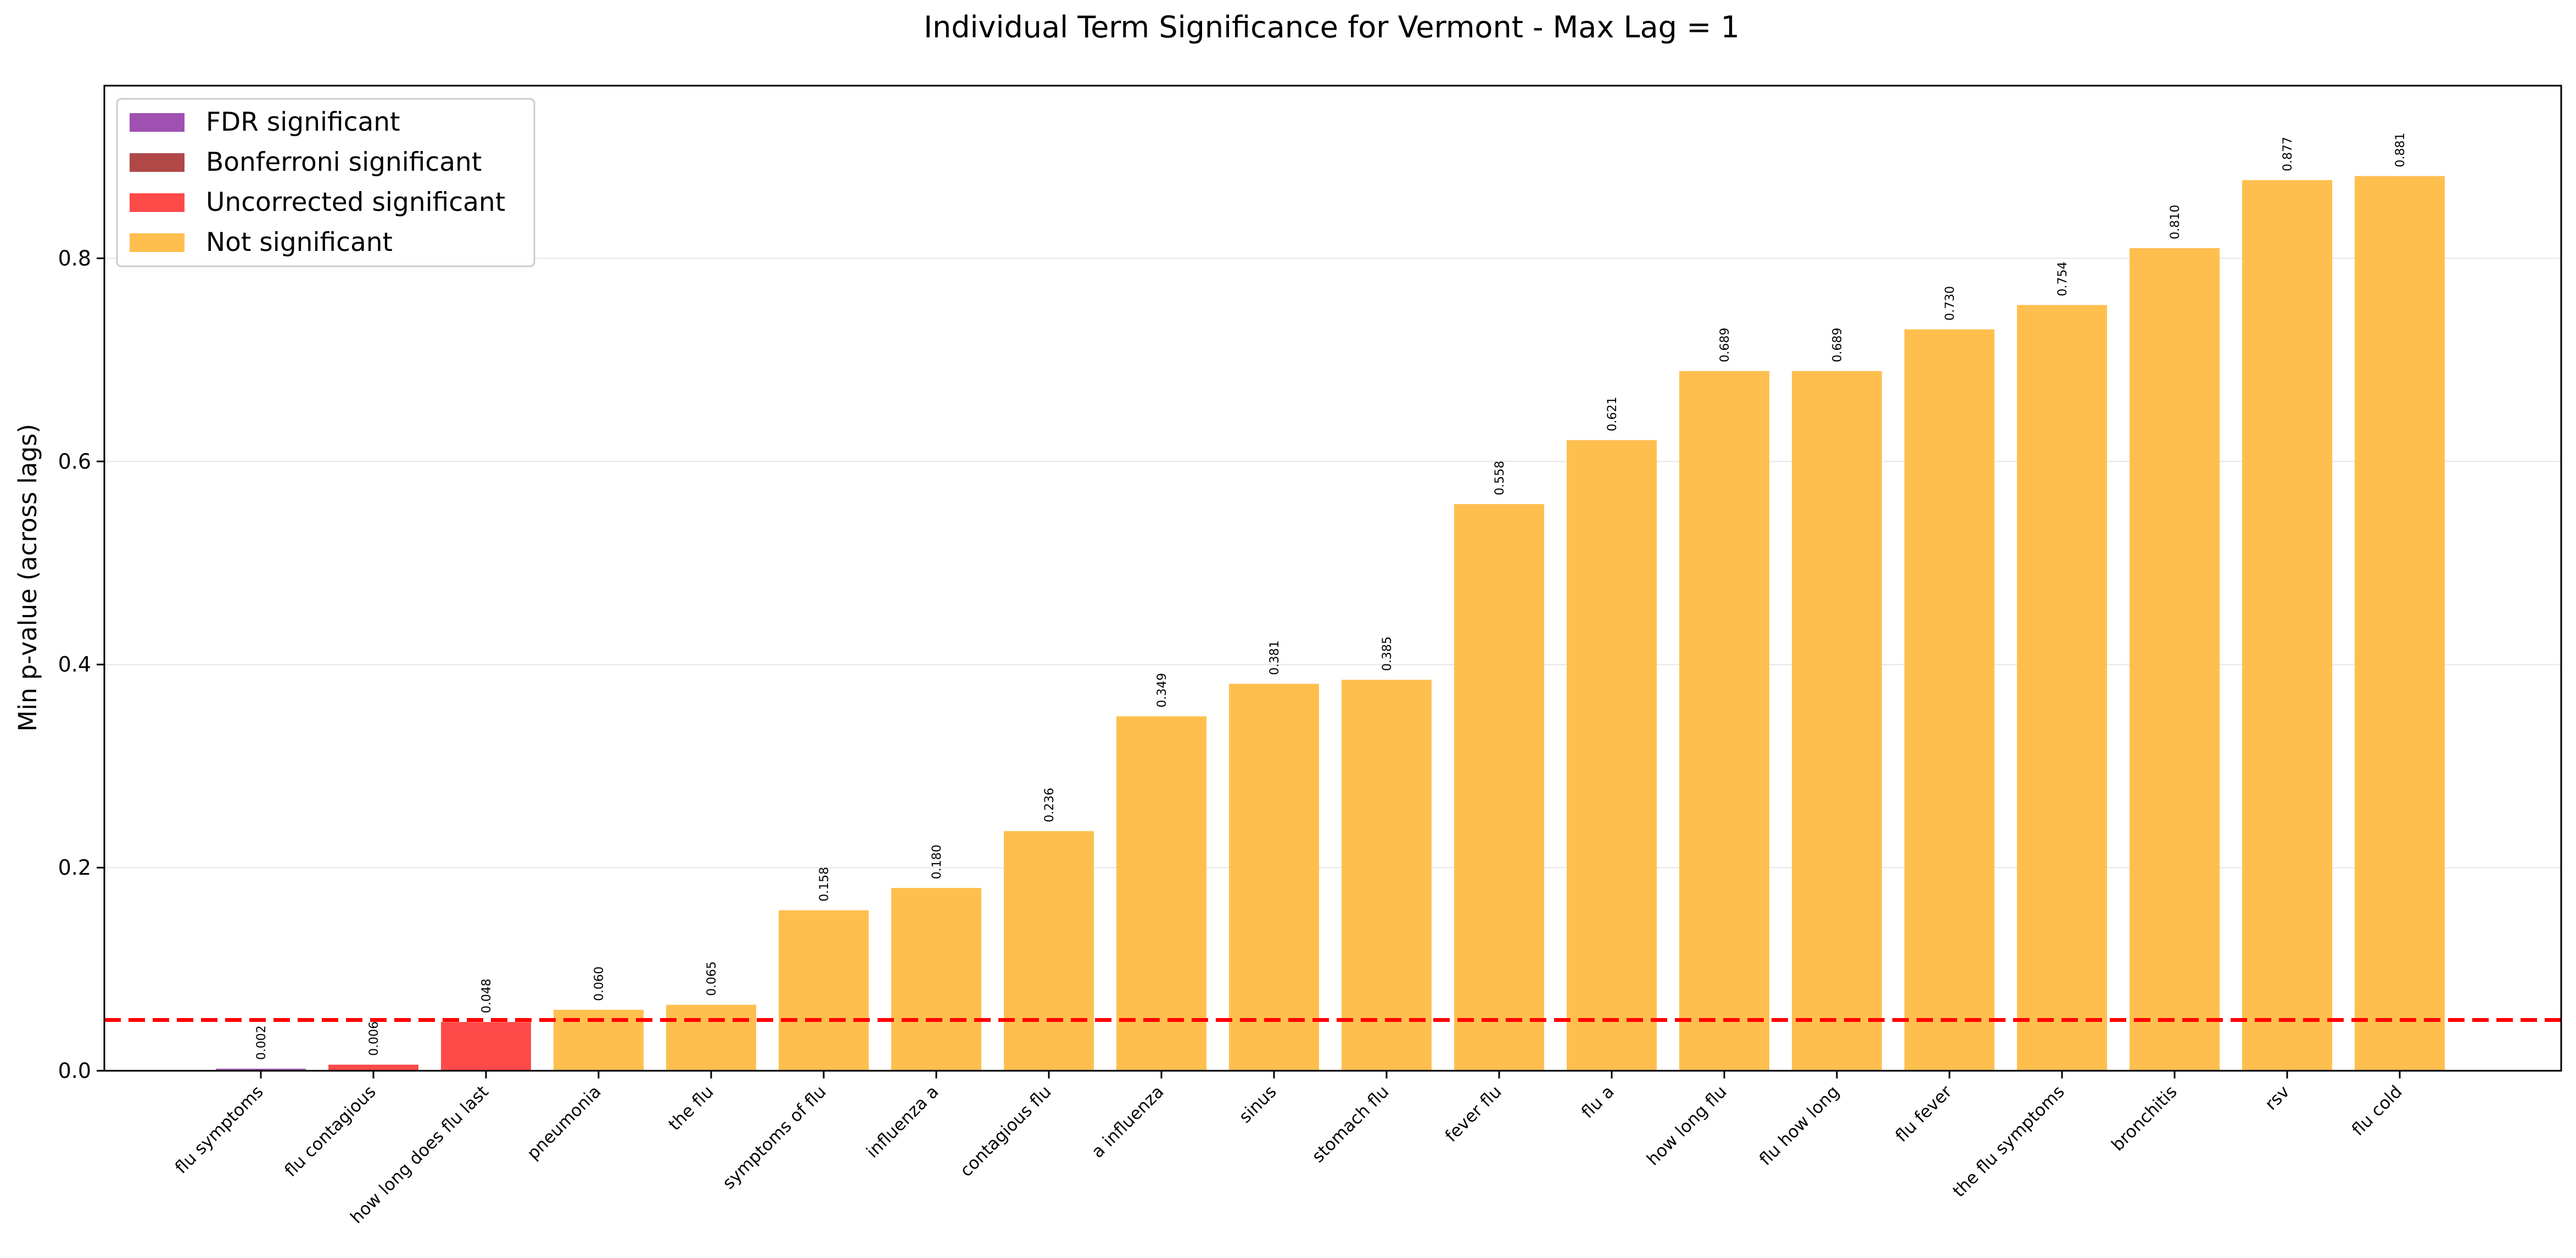 Image resolution: width=2576 pixels, height=1258 pixels. I want to click on y-tick-label: 0.2, so click(74, 868).